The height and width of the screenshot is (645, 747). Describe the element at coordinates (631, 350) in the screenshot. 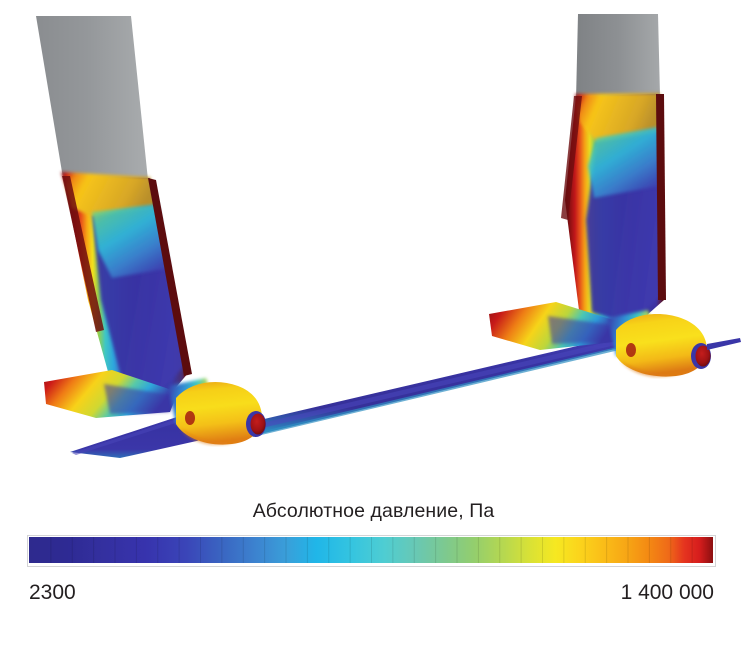

I see `right-pod-vent` at that location.